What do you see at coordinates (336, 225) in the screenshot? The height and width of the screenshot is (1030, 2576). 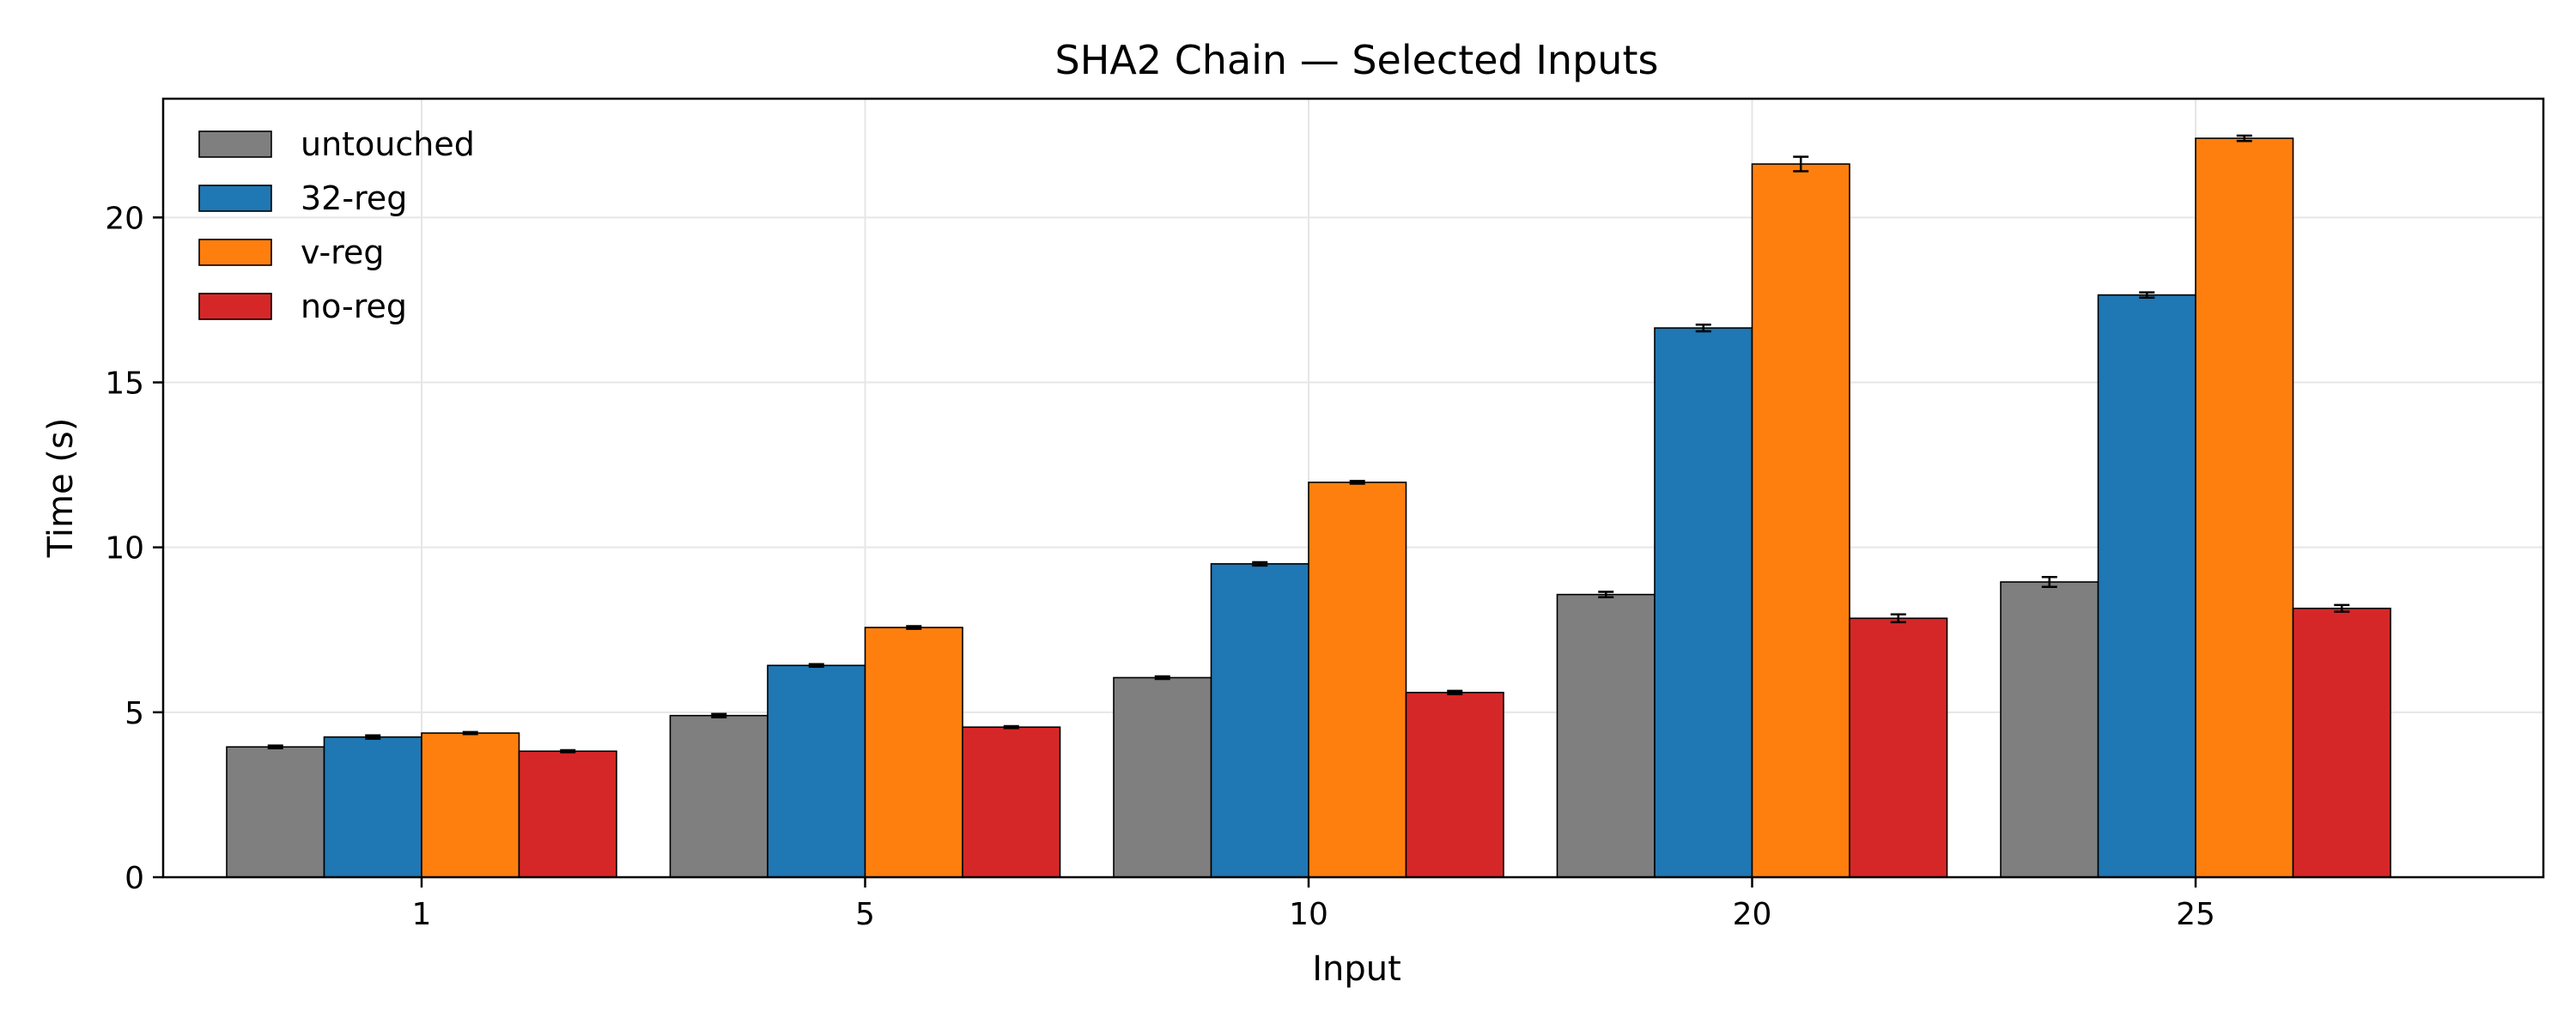 I see `legend: untouched 32-reg v-reg no-reg` at bounding box center [336, 225].